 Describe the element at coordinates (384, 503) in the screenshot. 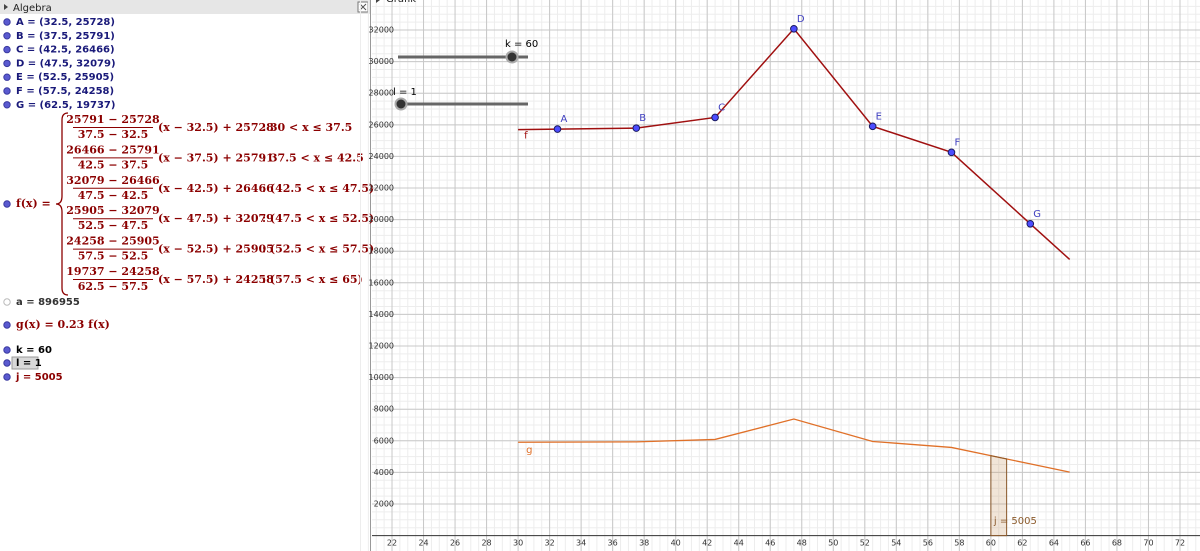

I see `y-tick-label: 2000` at that location.